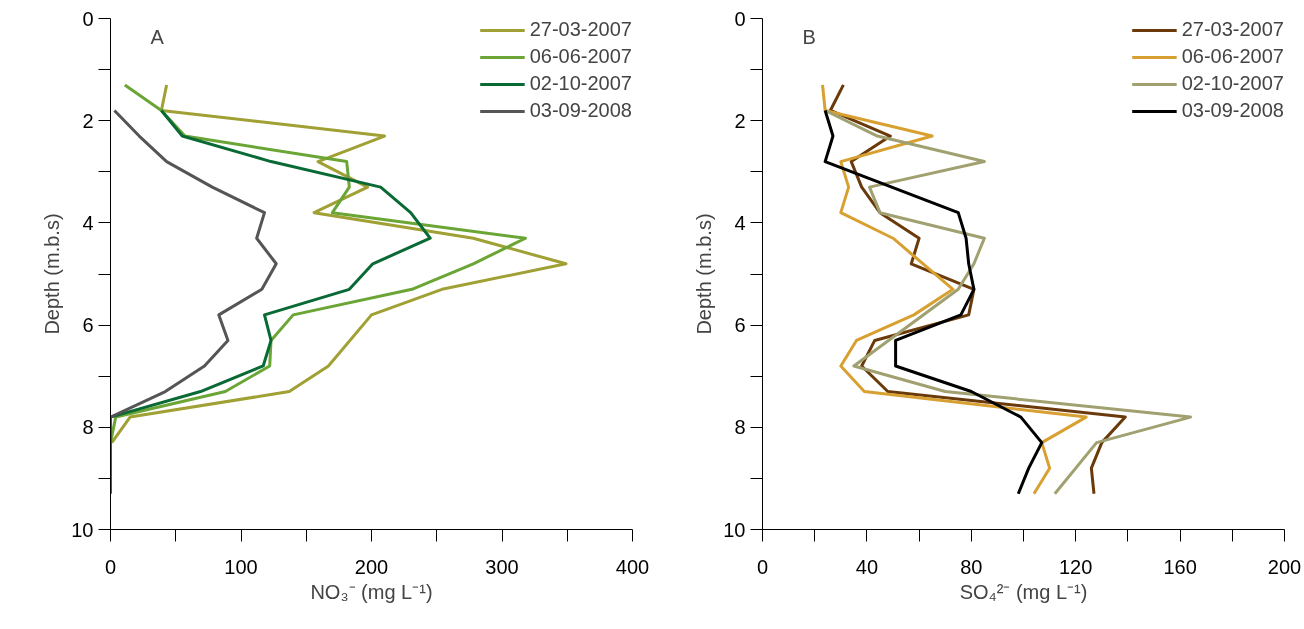 This screenshot has height=629, width=1304. What do you see at coordinates (241, 566) in the screenshot?
I see `x-tick-label: 100` at bounding box center [241, 566].